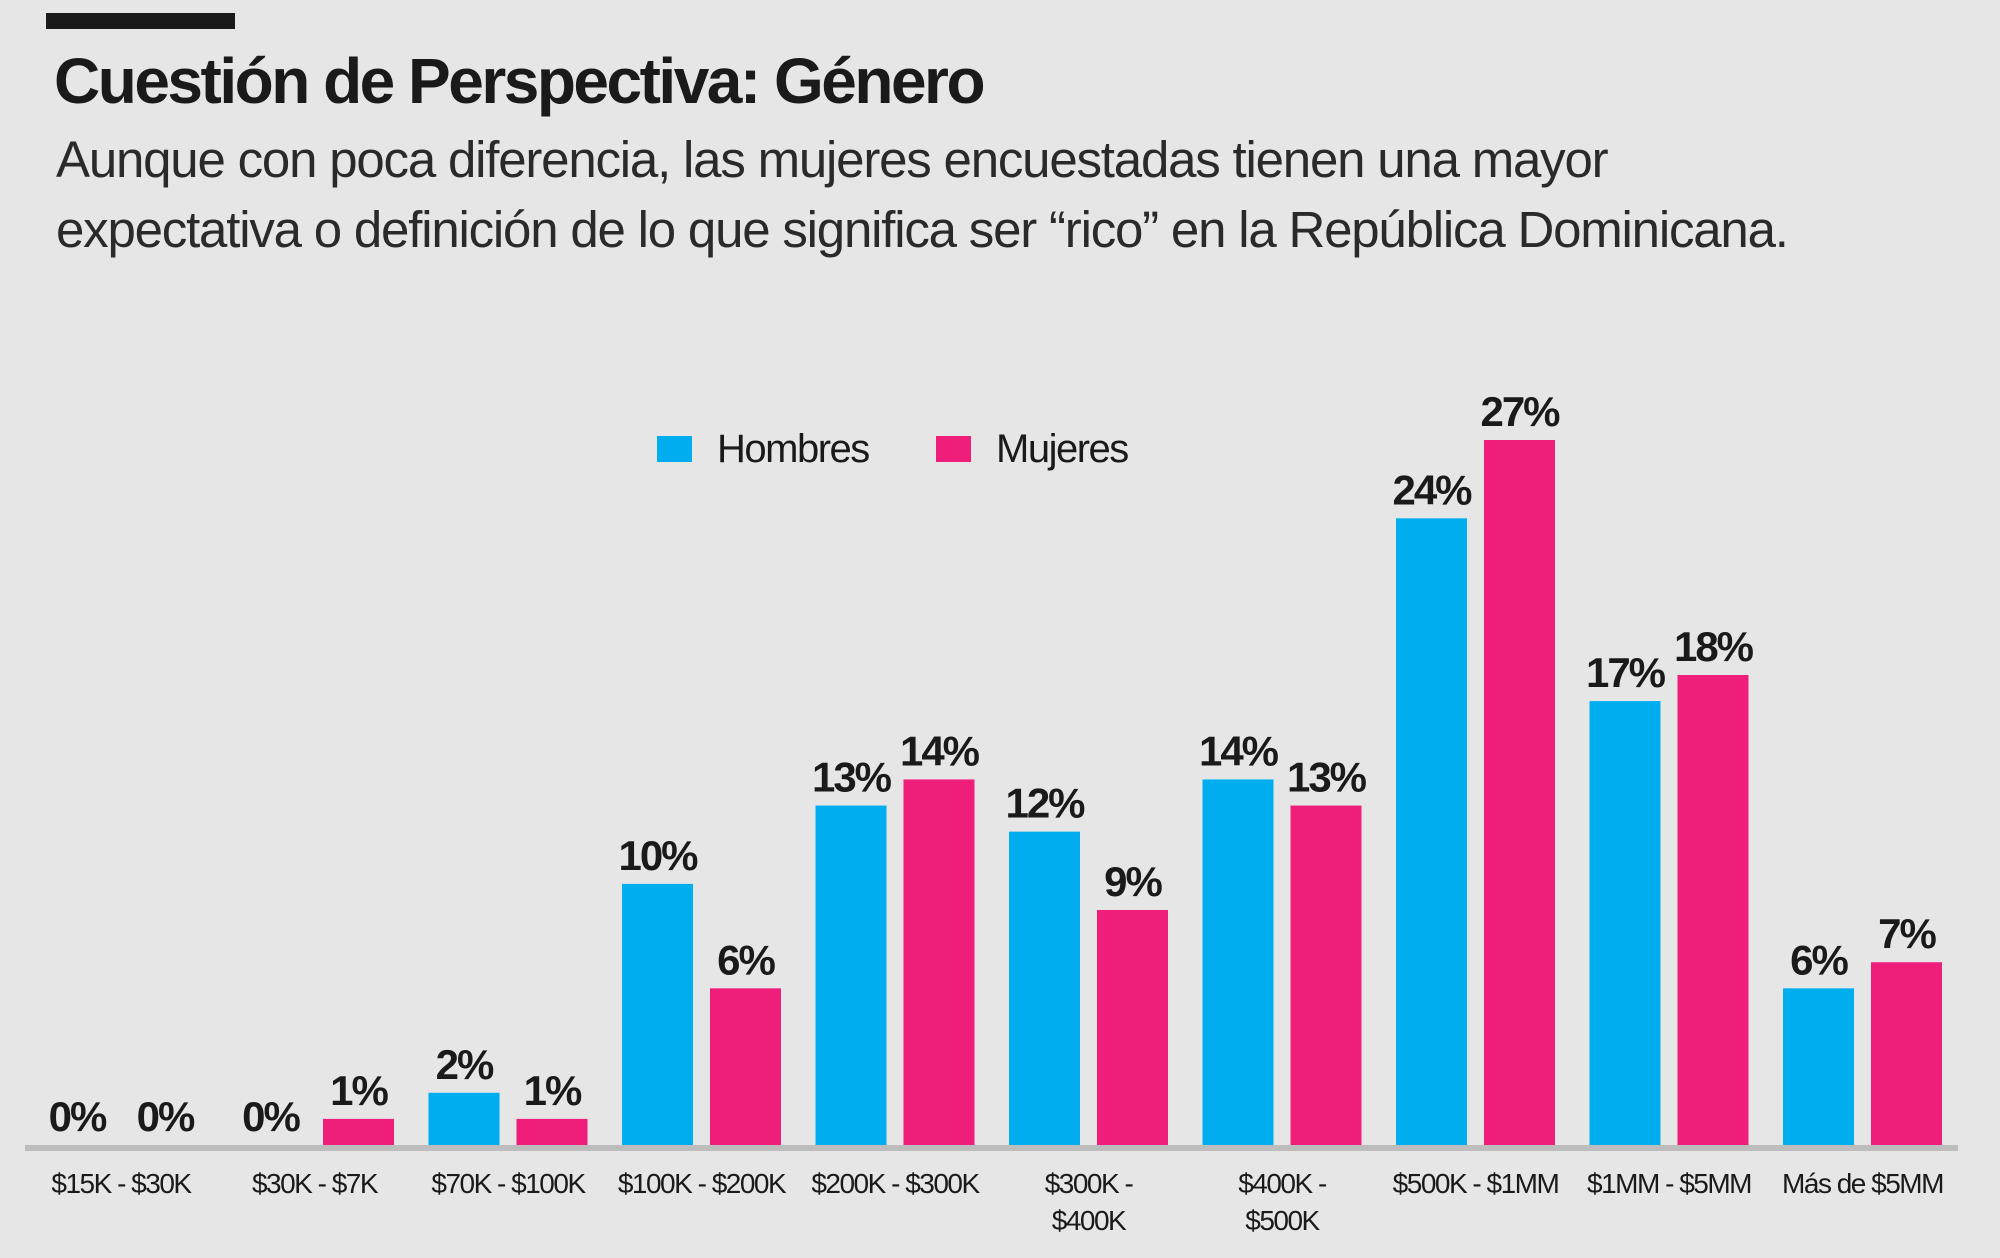  What do you see at coordinates (1089, 1220) in the screenshot?
I see `x-tick-label: $400K` at bounding box center [1089, 1220].